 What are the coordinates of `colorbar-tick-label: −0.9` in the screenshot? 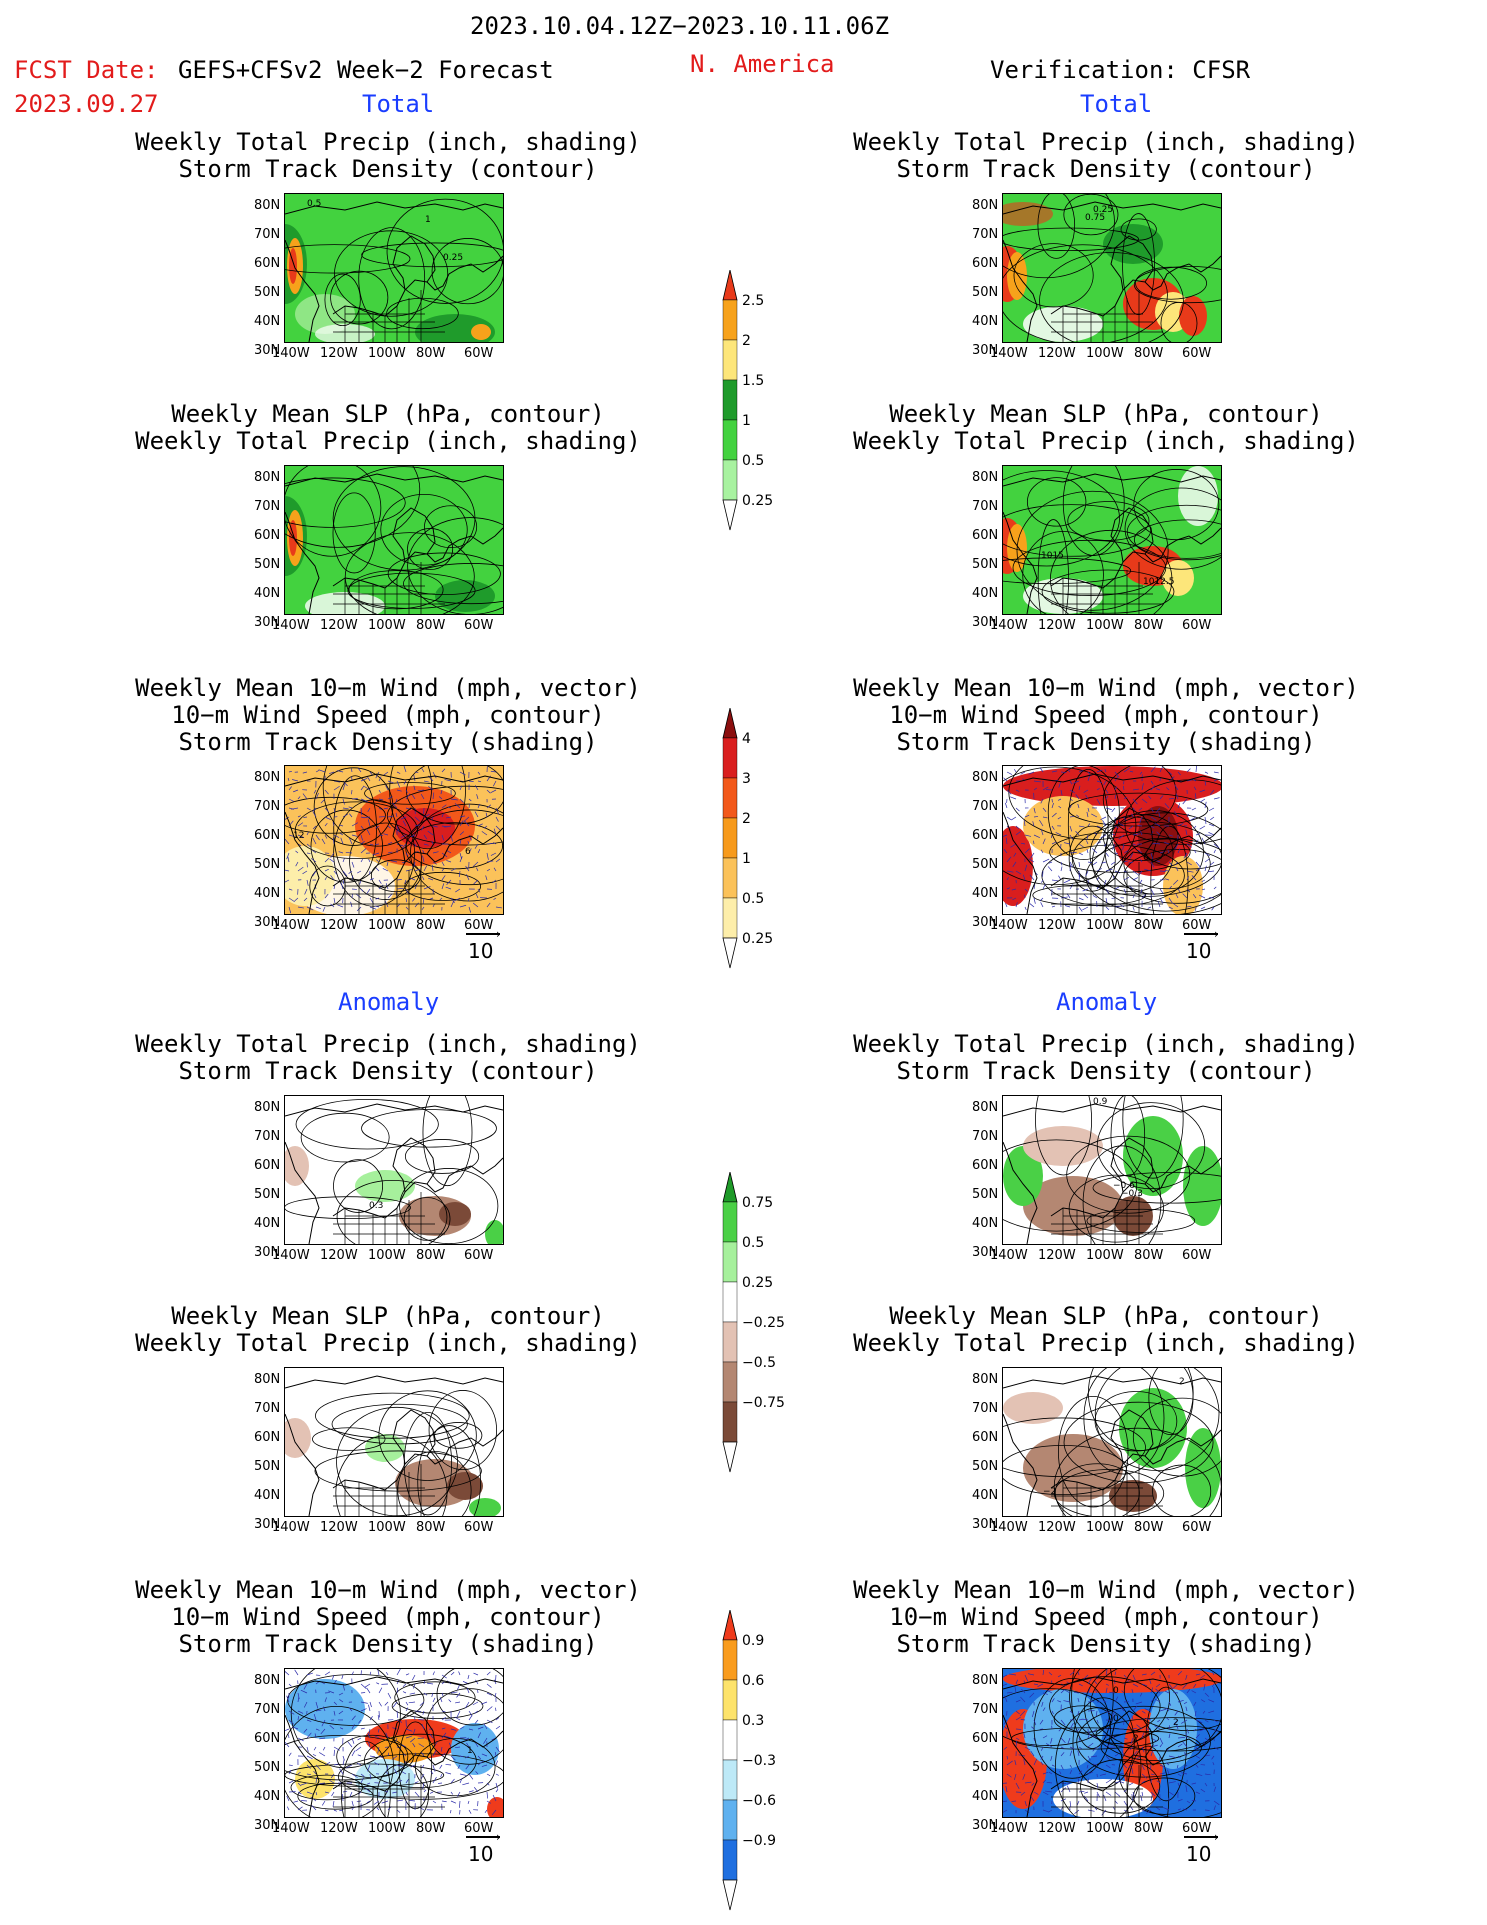 It's located at (759, 1841).